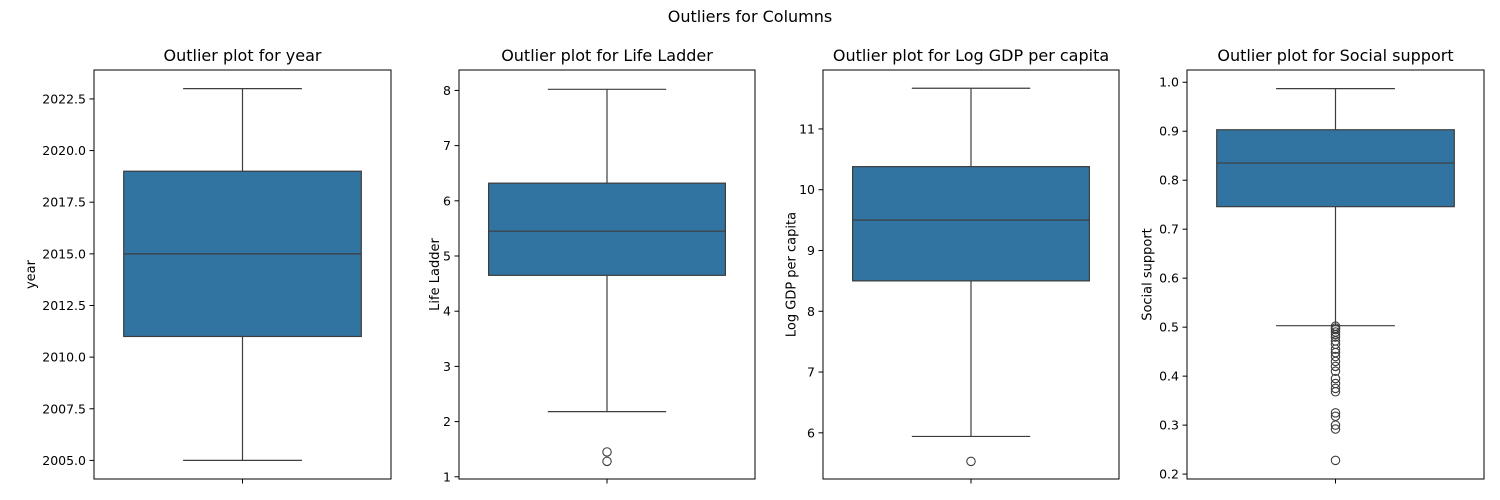 The image size is (1500, 500). I want to click on y-tick-label: 2017.5, so click(64, 202).